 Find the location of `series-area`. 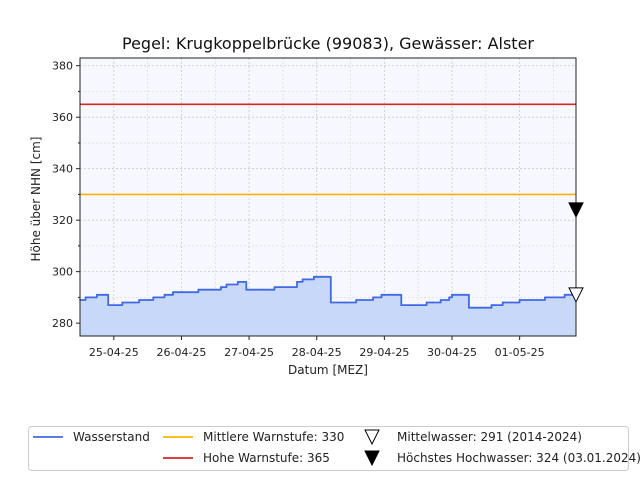

series-area is located at coordinates (328, 306).